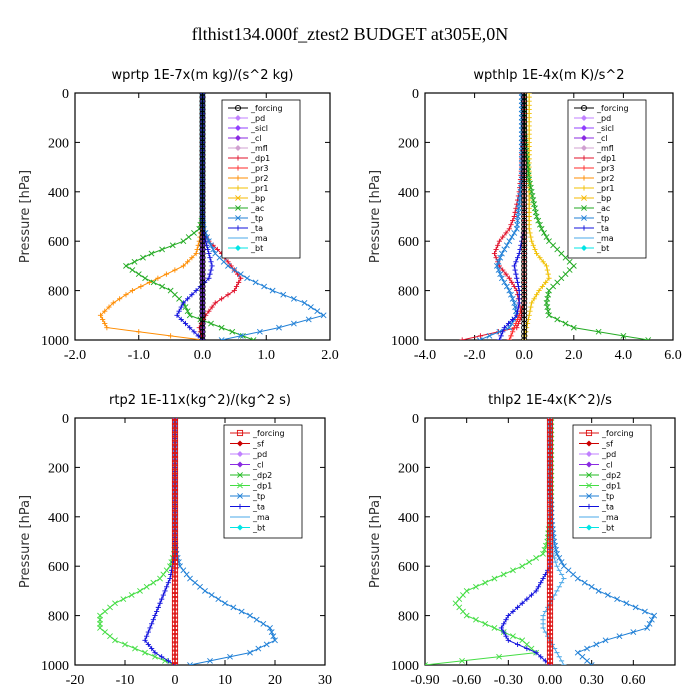 Image resolution: width=700 pixels, height=700 pixels. What do you see at coordinates (257, 198) in the screenshot?
I see `legend-label: _bp` at bounding box center [257, 198].